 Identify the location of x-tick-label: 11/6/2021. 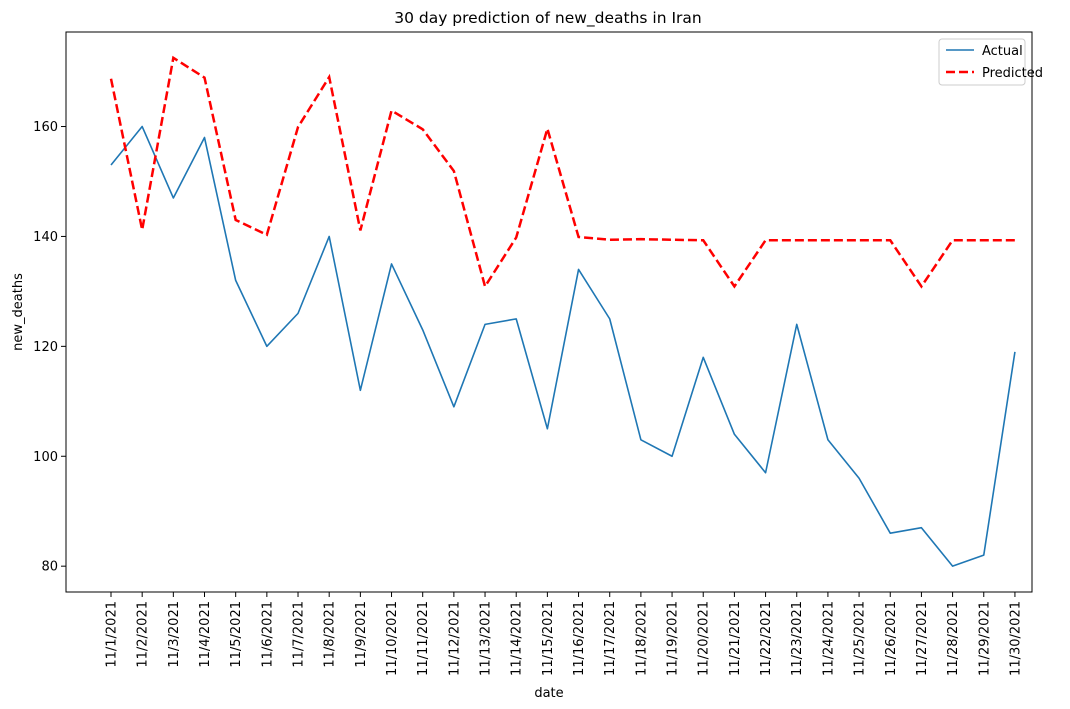
(267, 634).